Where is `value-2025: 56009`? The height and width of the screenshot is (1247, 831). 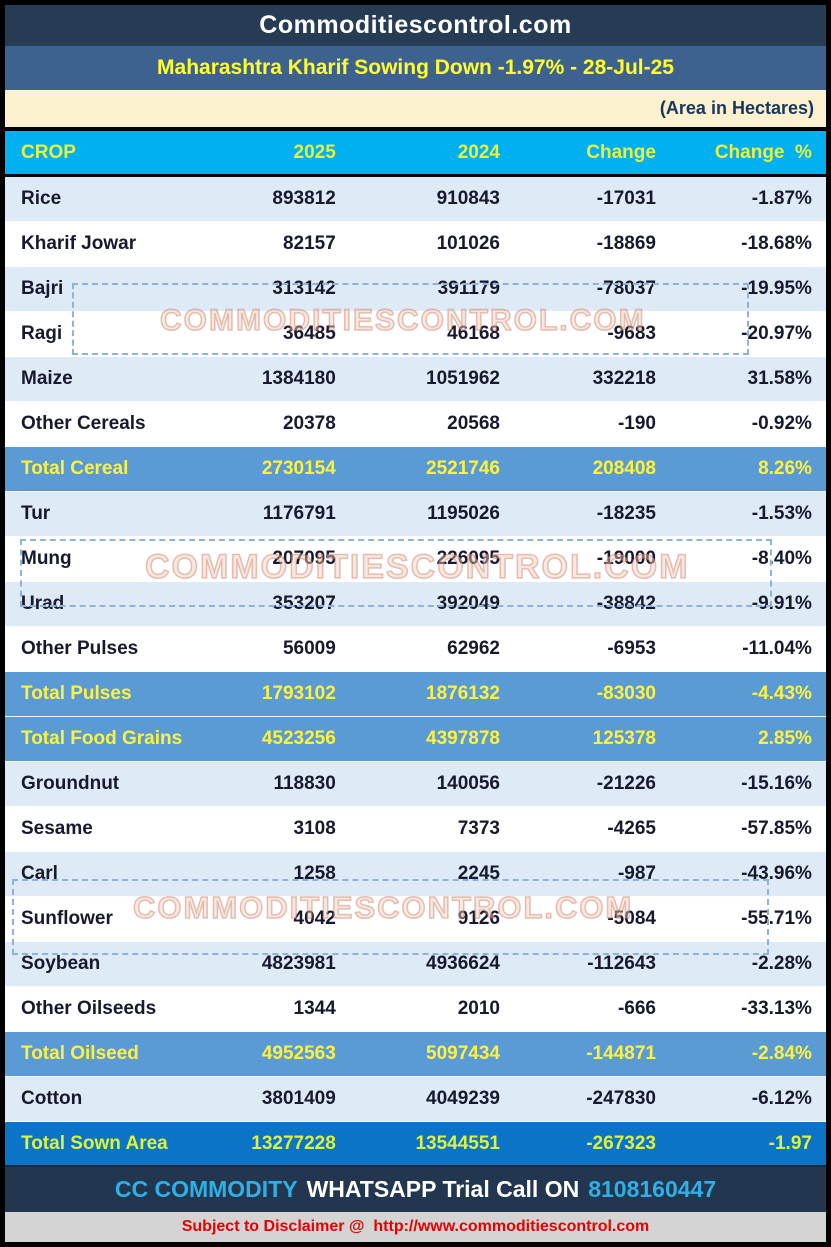 value-2025: 56009 is located at coordinates (309, 648).